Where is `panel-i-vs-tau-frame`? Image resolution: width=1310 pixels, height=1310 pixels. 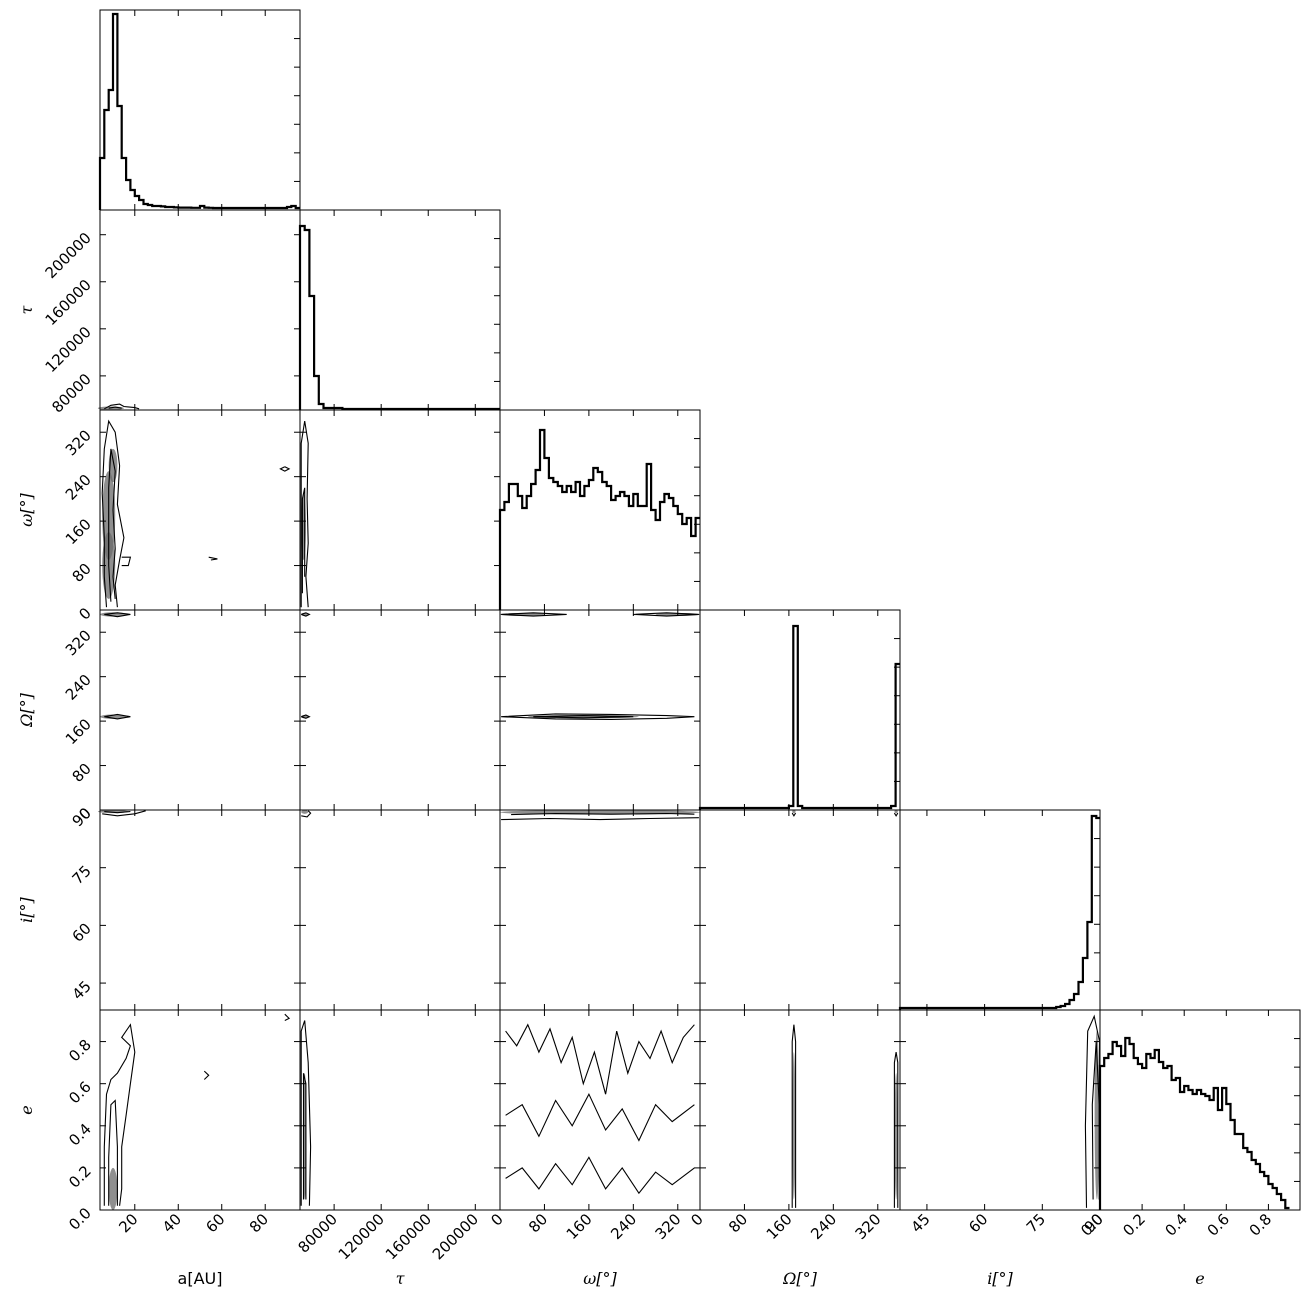 panel-i-vs-tau-frame is located at coordinates (400, 910).